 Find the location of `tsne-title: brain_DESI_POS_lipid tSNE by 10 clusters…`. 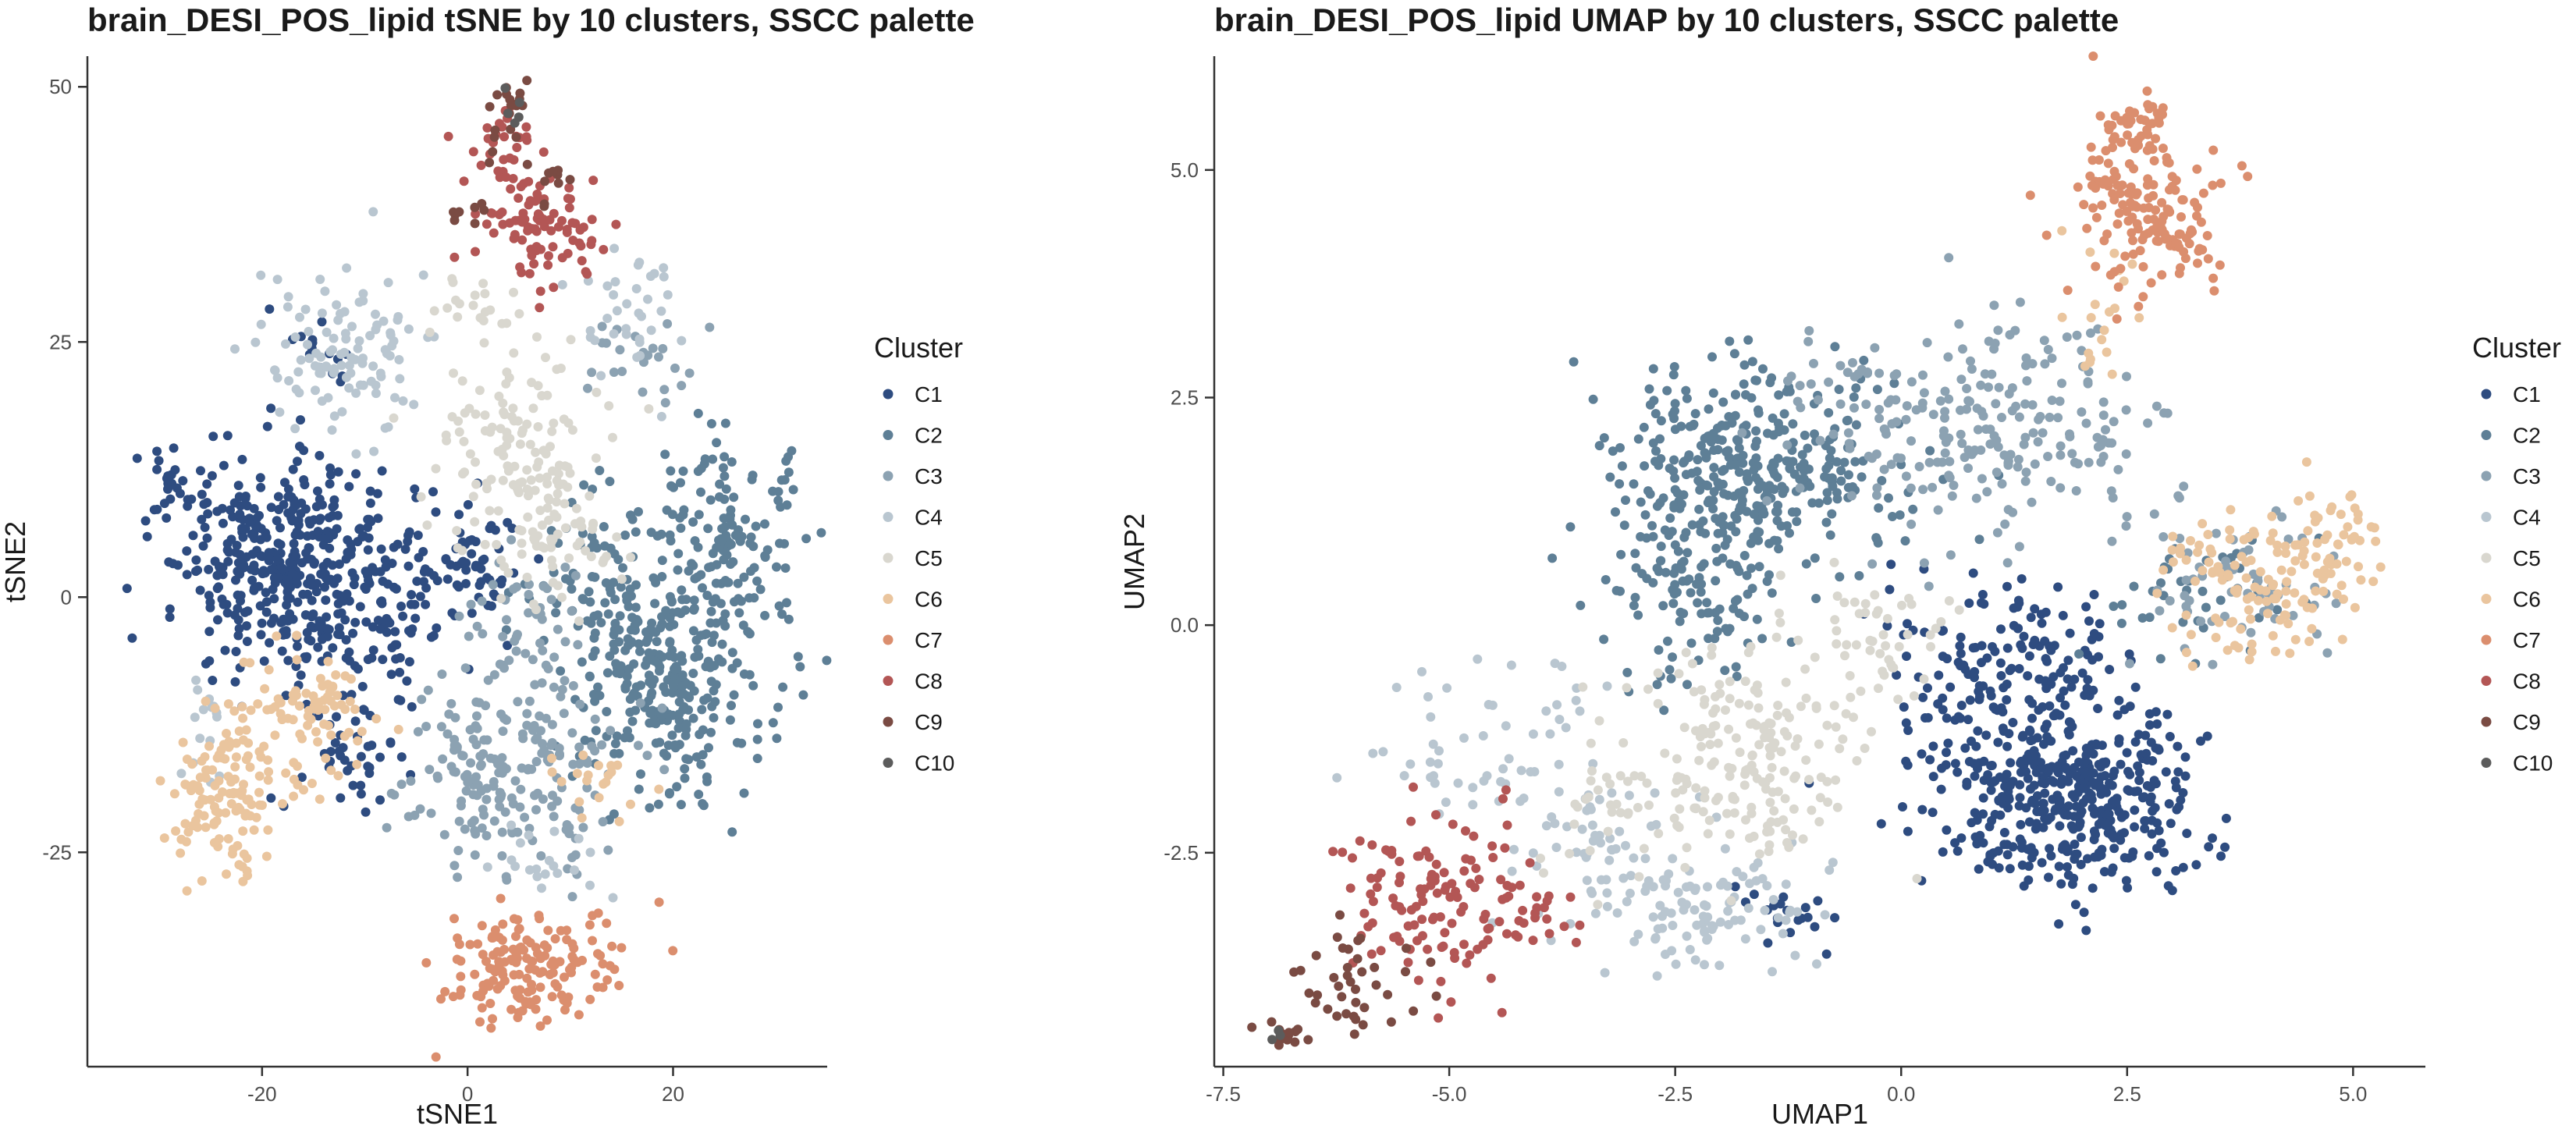

tsne-title: brain_DESI_POS_lipid tSNE by 10 clusters… is located at coordinates (531, 20).